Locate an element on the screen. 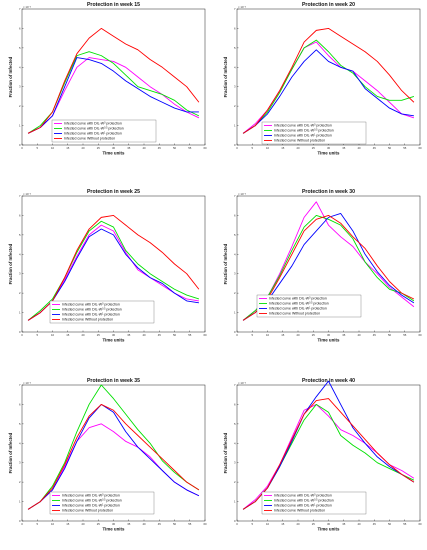  x-tick-label: 60 is located at coordinates (205, 335).